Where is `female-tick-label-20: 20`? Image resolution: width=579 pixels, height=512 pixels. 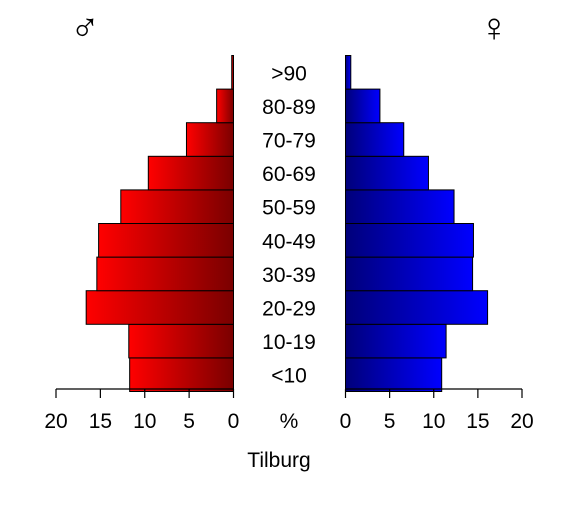 female-tick-label-20: 20 is located at coordinates (521, 421).